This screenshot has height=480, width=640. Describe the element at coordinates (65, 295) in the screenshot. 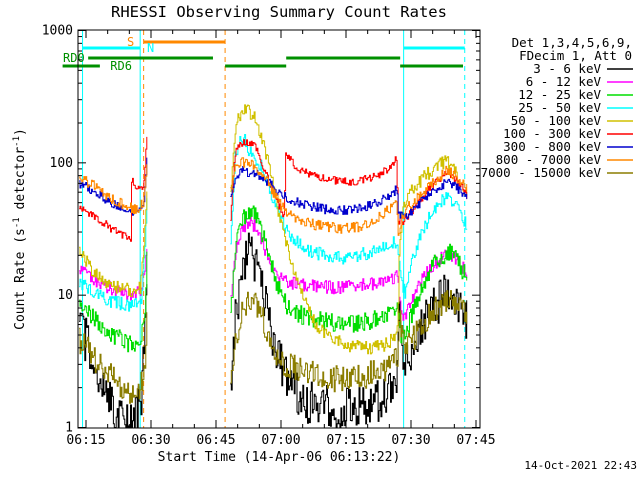

I see `y-tick-label: 10` at that location.